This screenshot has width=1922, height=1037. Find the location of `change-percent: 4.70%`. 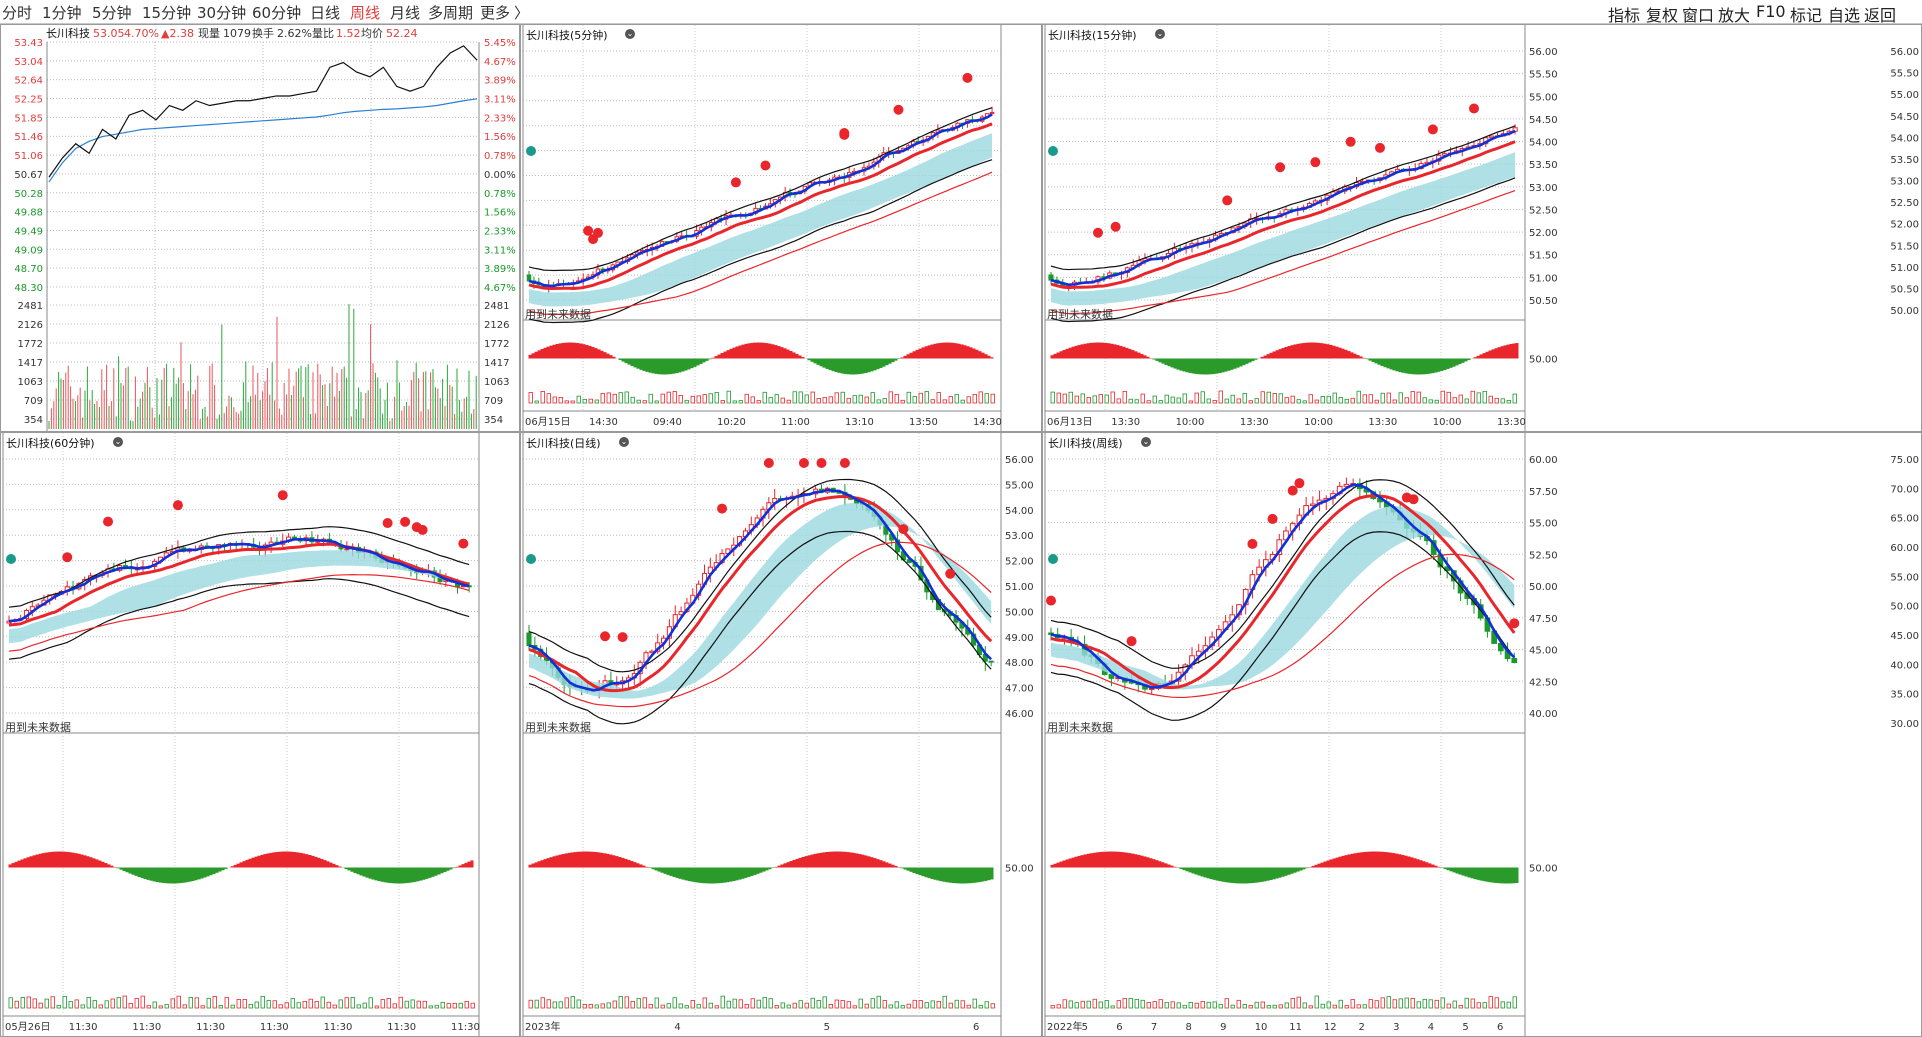

change-percent: 4.70% is located at coordinates (141, 33).